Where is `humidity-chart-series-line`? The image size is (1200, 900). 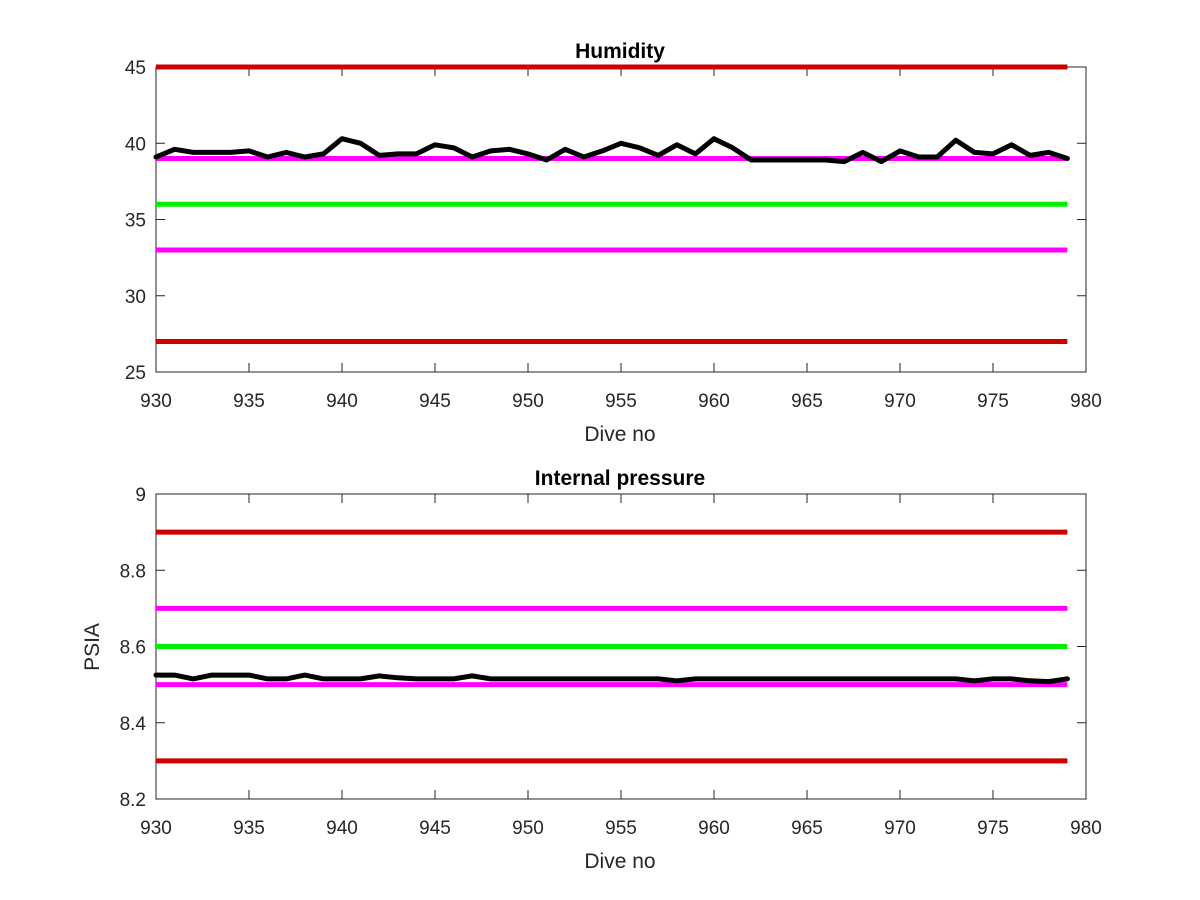 humidity-chart-series-line is located at coordinates (611, 150).